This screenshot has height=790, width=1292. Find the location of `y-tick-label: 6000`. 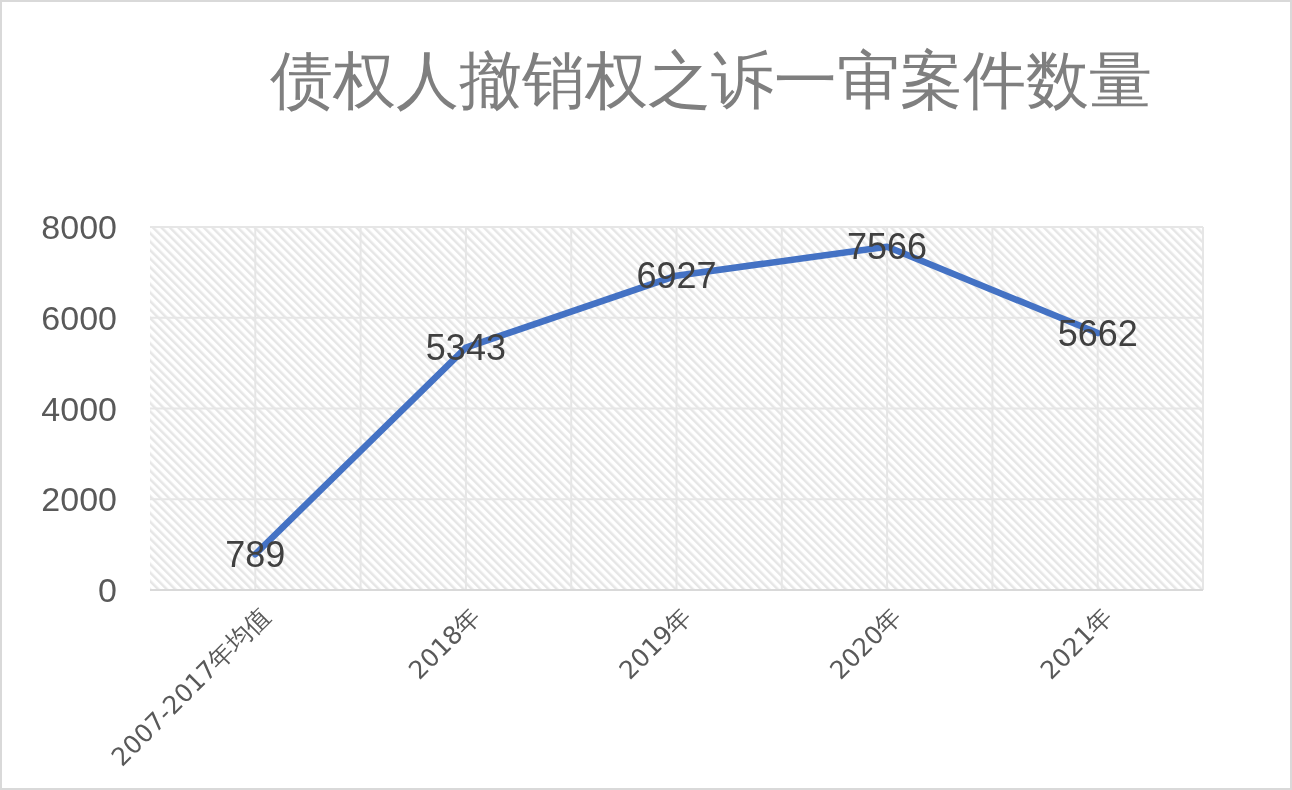

y-tick-label: 6000 is located at coordinates (79, 317).